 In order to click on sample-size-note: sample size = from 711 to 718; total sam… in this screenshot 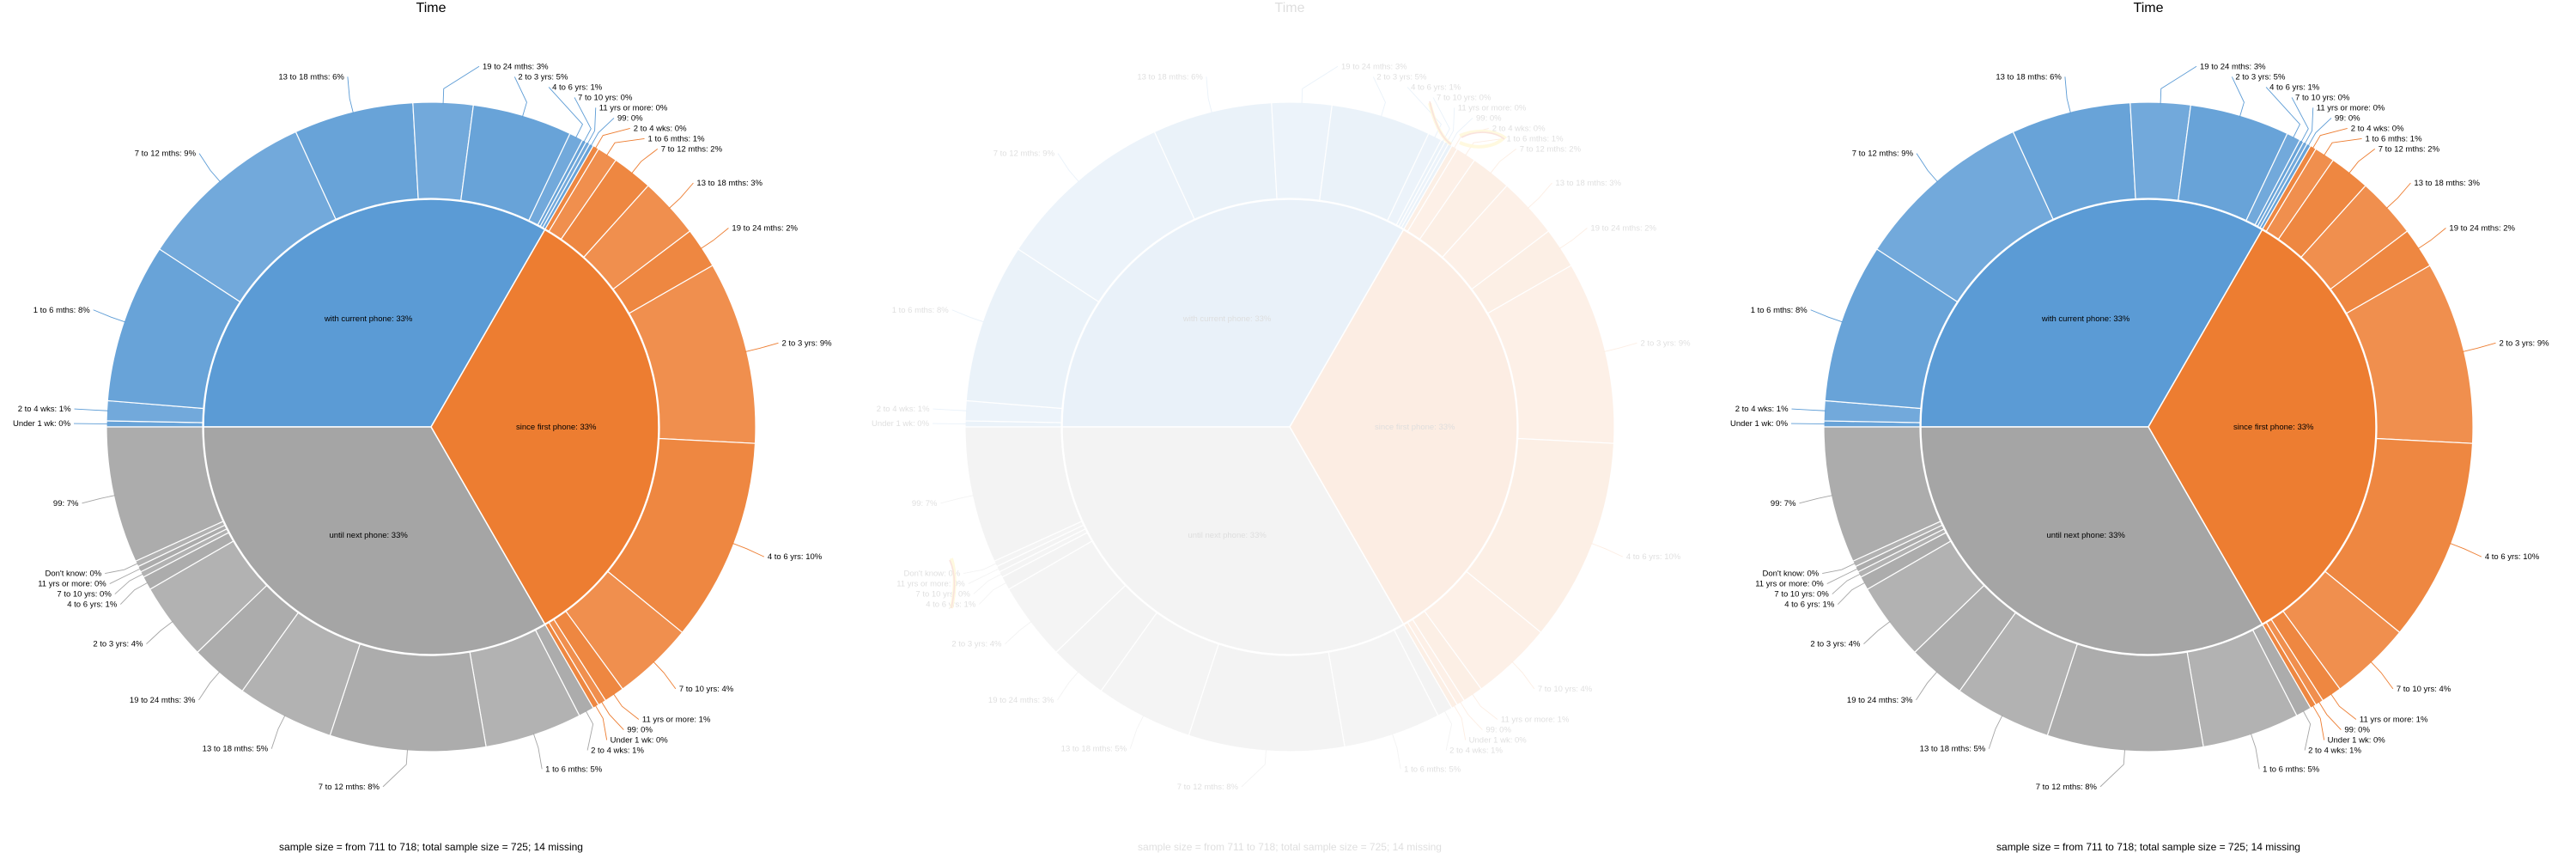, I will do `click(2148, 847)`.